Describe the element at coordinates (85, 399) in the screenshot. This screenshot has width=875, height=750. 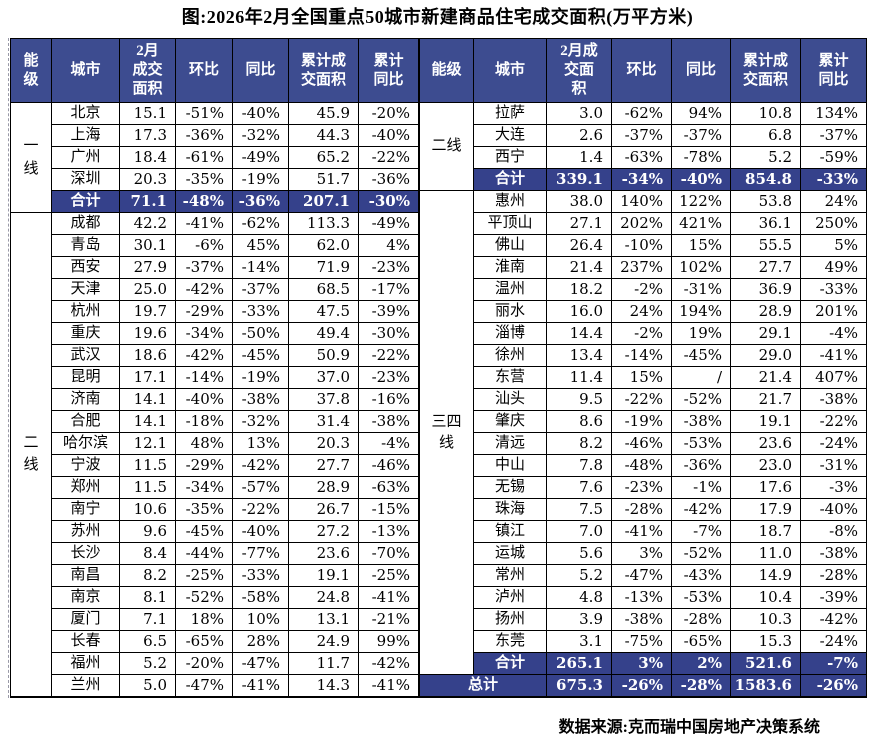
I see `city-cell: 济南` at that location.